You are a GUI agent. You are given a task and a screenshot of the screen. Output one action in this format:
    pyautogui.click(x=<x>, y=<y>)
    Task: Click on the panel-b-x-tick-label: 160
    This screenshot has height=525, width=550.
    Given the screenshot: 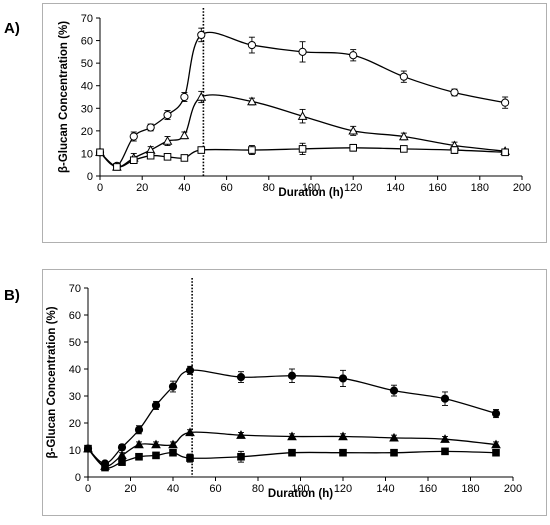 What is the action you would take?
    pyautogui.click(x=428, y=489)
    